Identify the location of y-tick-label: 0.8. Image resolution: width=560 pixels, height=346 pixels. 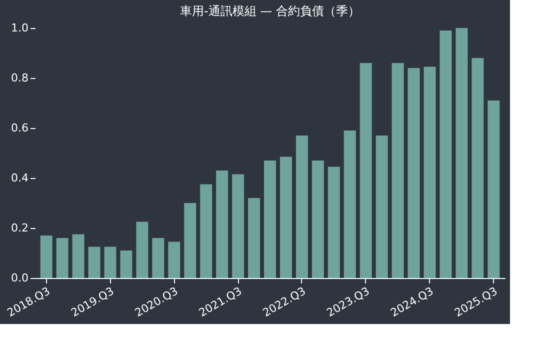
(19, 78).